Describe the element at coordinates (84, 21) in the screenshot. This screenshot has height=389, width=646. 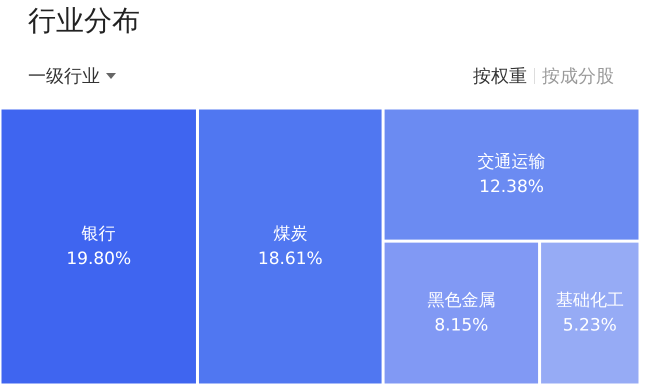
I see `text: 行业分布` at that location.